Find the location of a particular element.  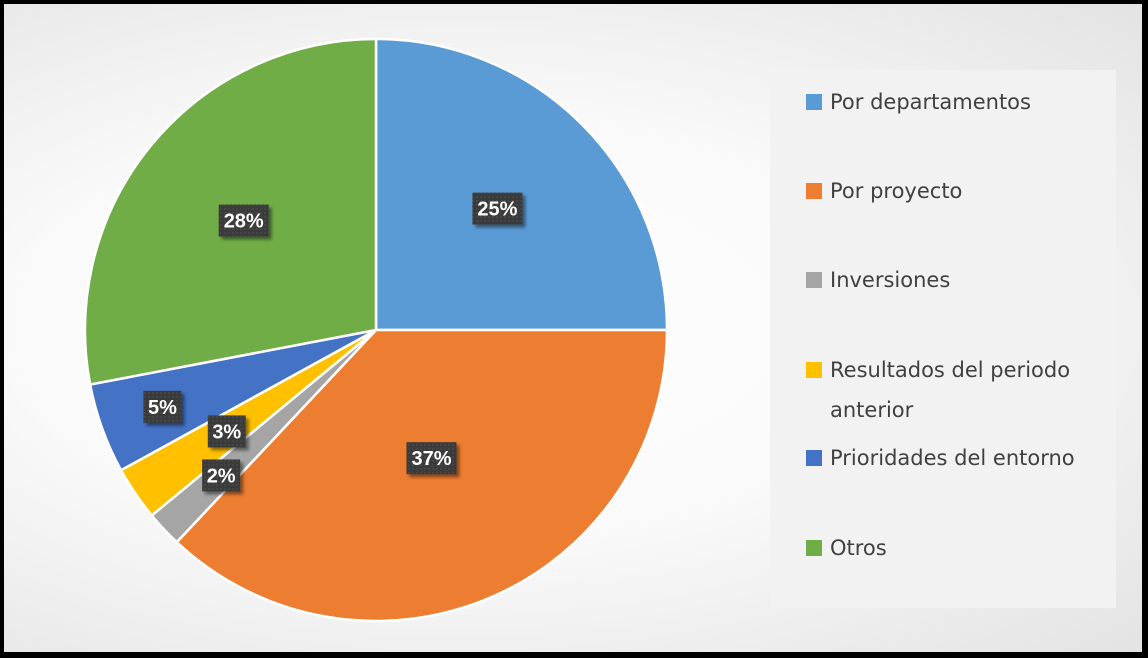

legend-label: Inversiones is located at coordinates (890, 280).